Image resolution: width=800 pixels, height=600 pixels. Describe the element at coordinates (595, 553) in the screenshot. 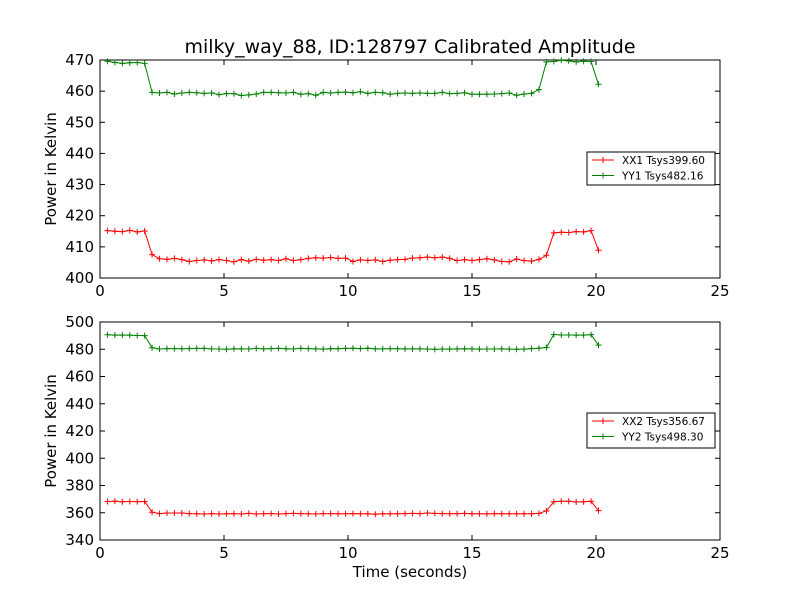

I see `bottom-x-tick-label: 20` at that location.